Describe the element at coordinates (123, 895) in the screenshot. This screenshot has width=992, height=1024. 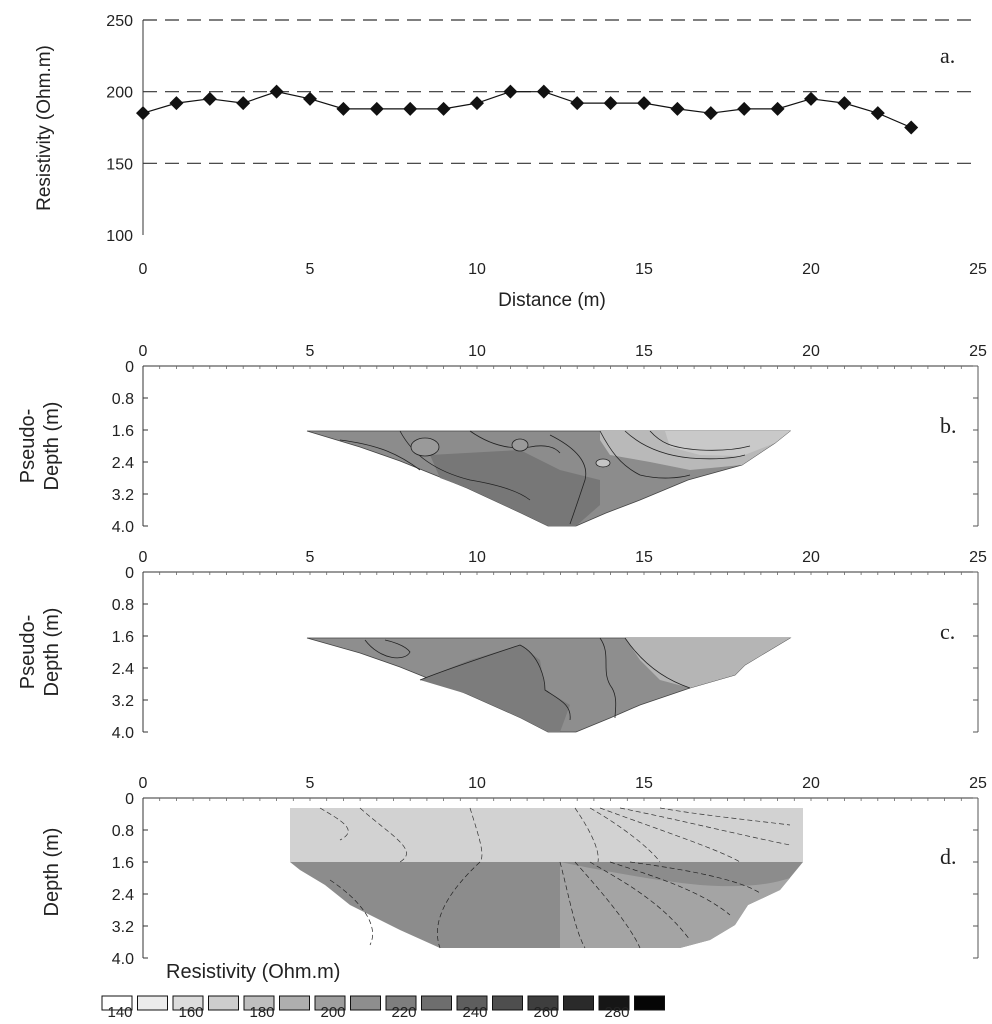
I see `d-y-tick-label: 2.4` at that location.